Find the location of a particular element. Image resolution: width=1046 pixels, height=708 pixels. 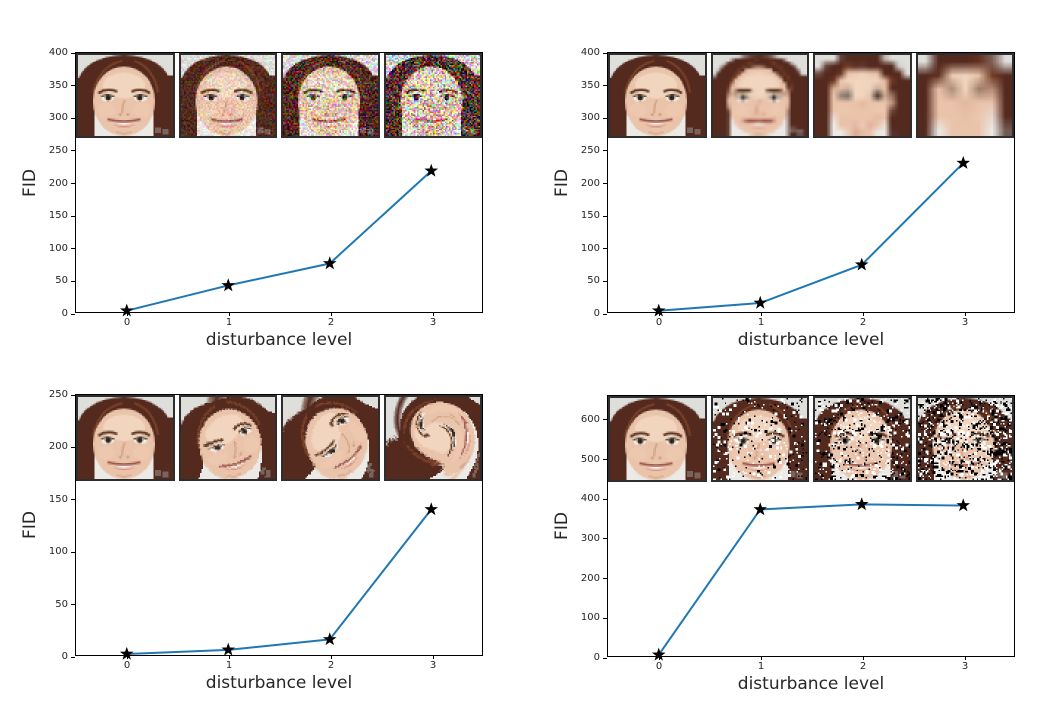

y-tick-label: 350 is located at coordinates (58, 85).